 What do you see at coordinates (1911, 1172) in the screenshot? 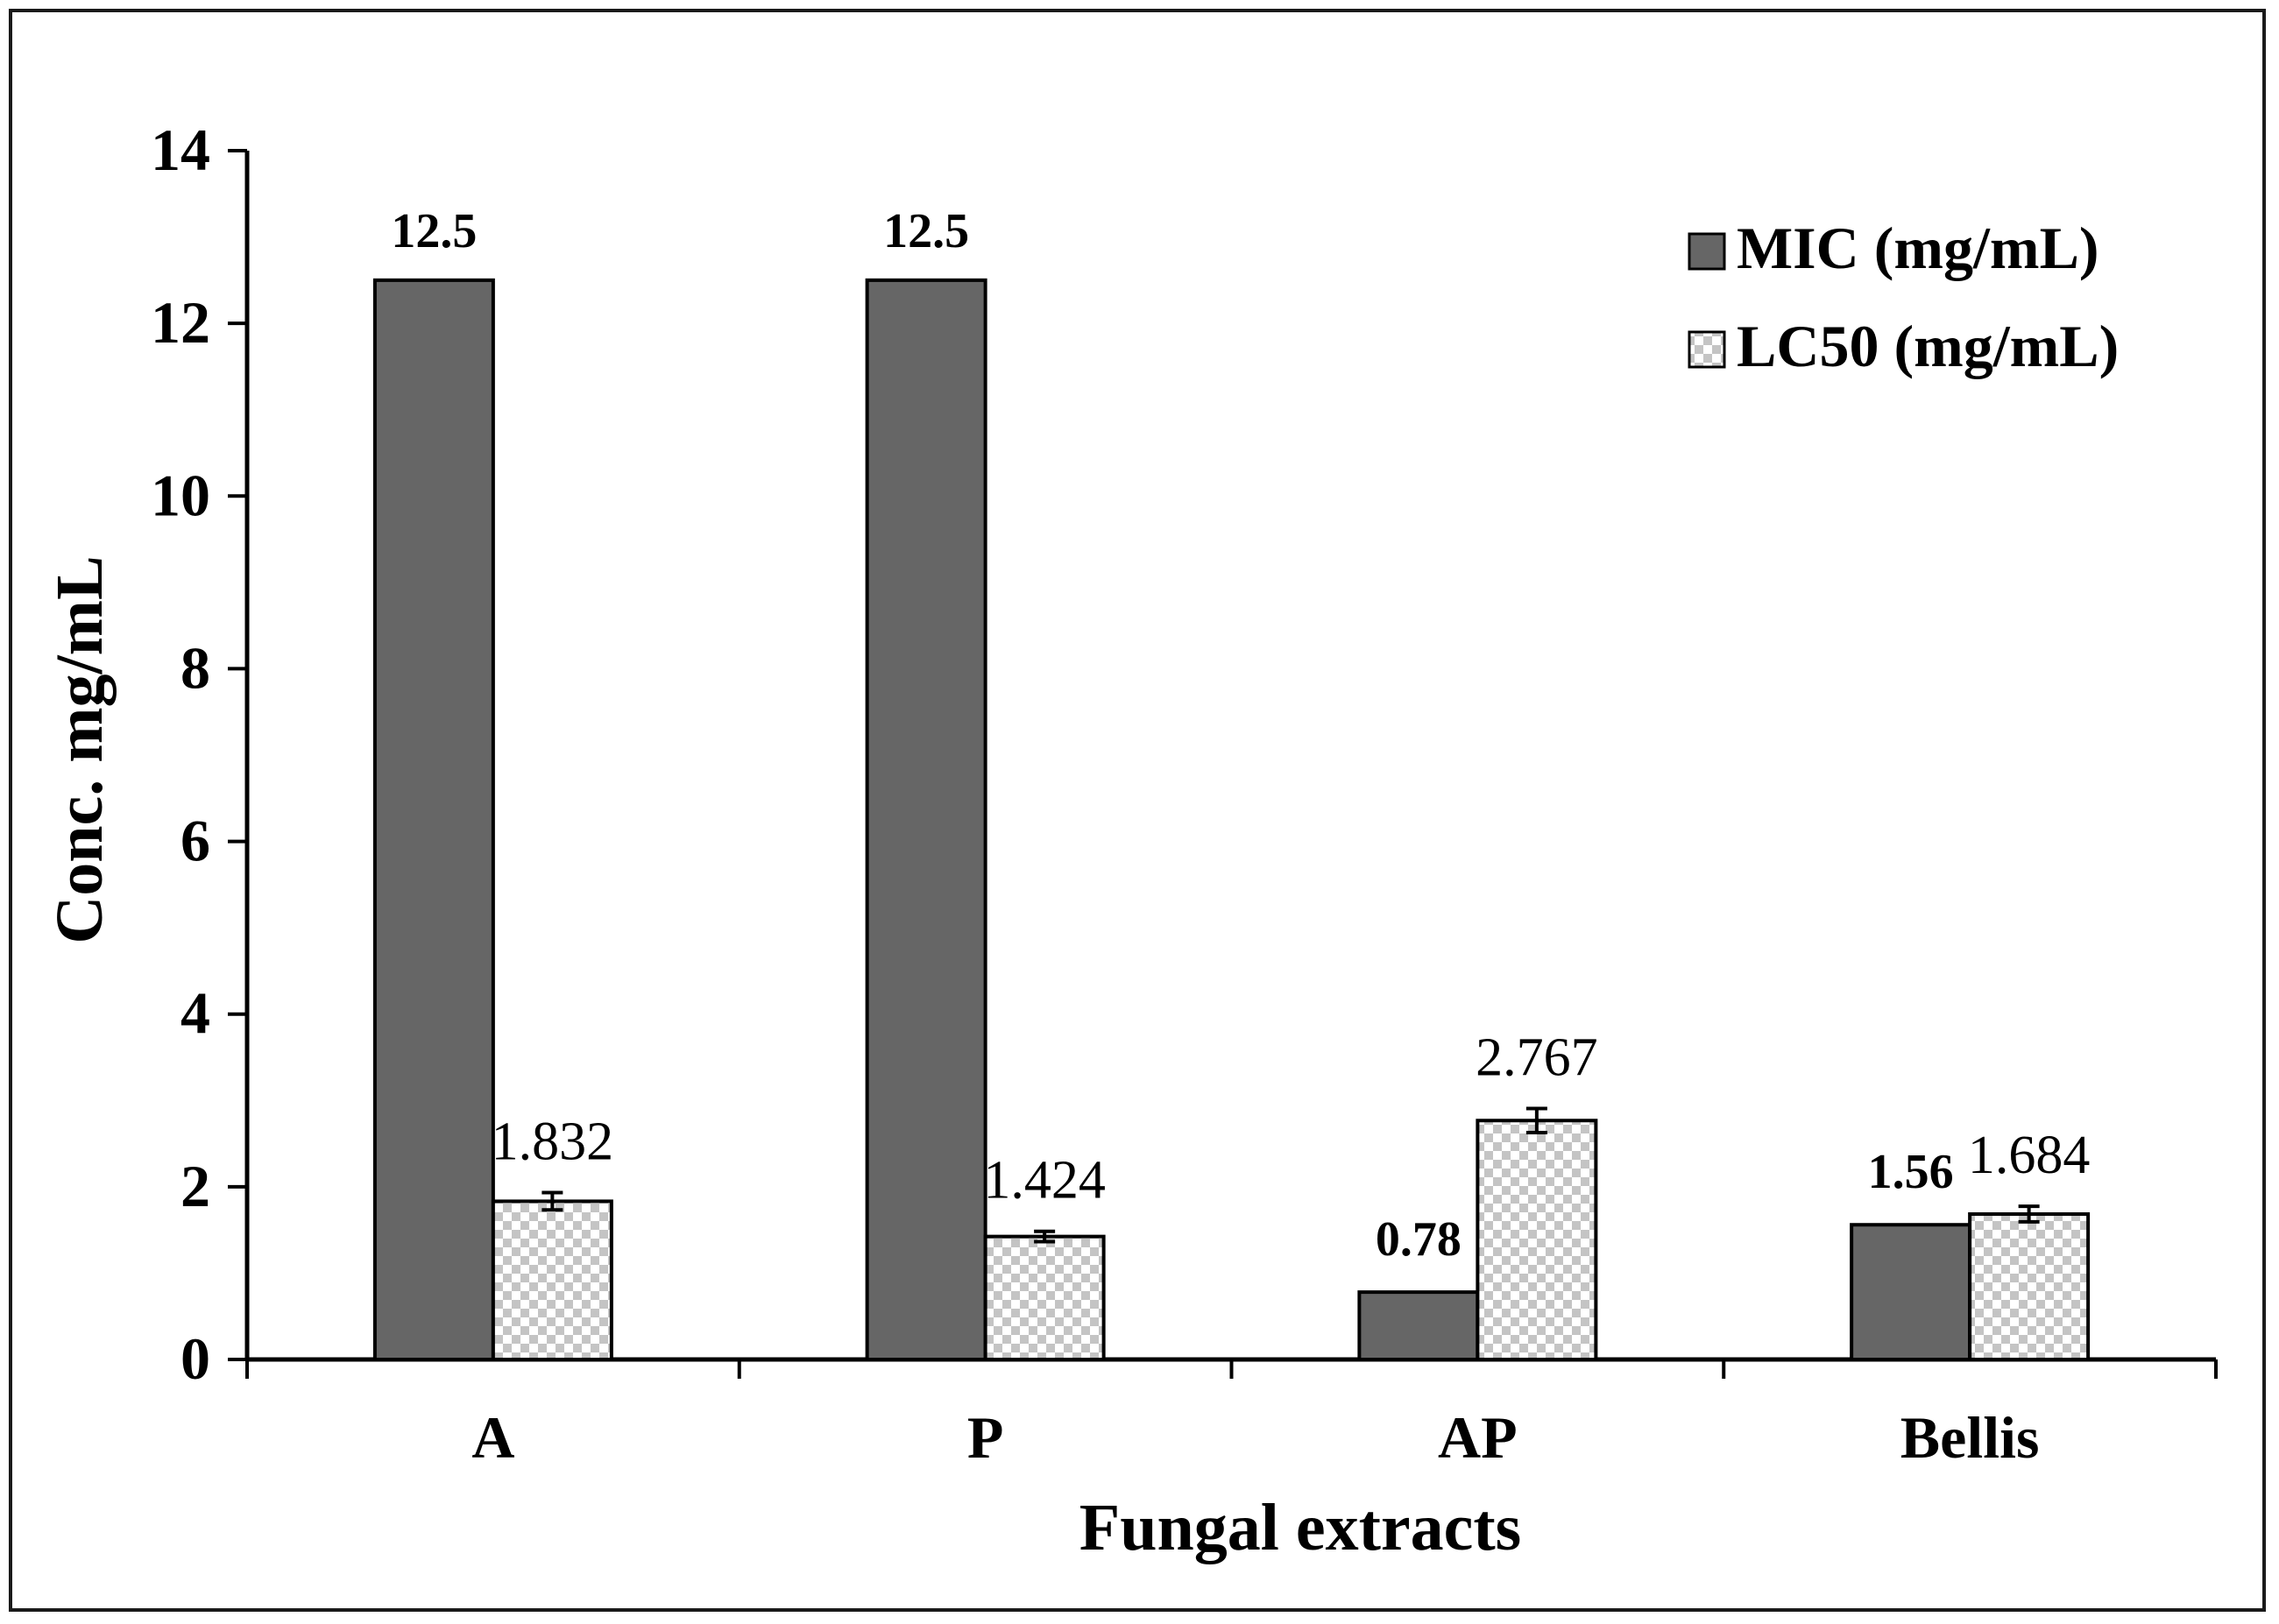
I see `data-label-mic: 1.56` at bounding box center [1911, 1172].